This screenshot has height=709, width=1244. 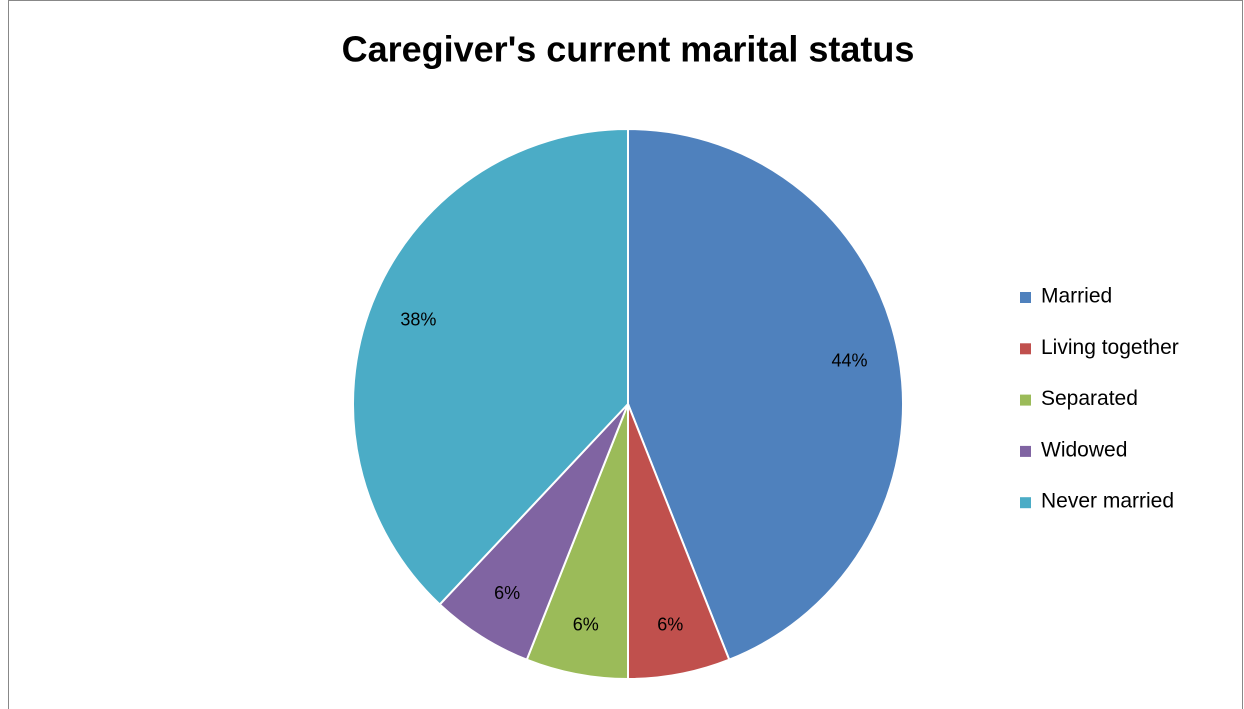 What do you see at coordinates (1076, 296) in the screenshot?
I see `legend-label: Married` at bounding box center [1076, 296].